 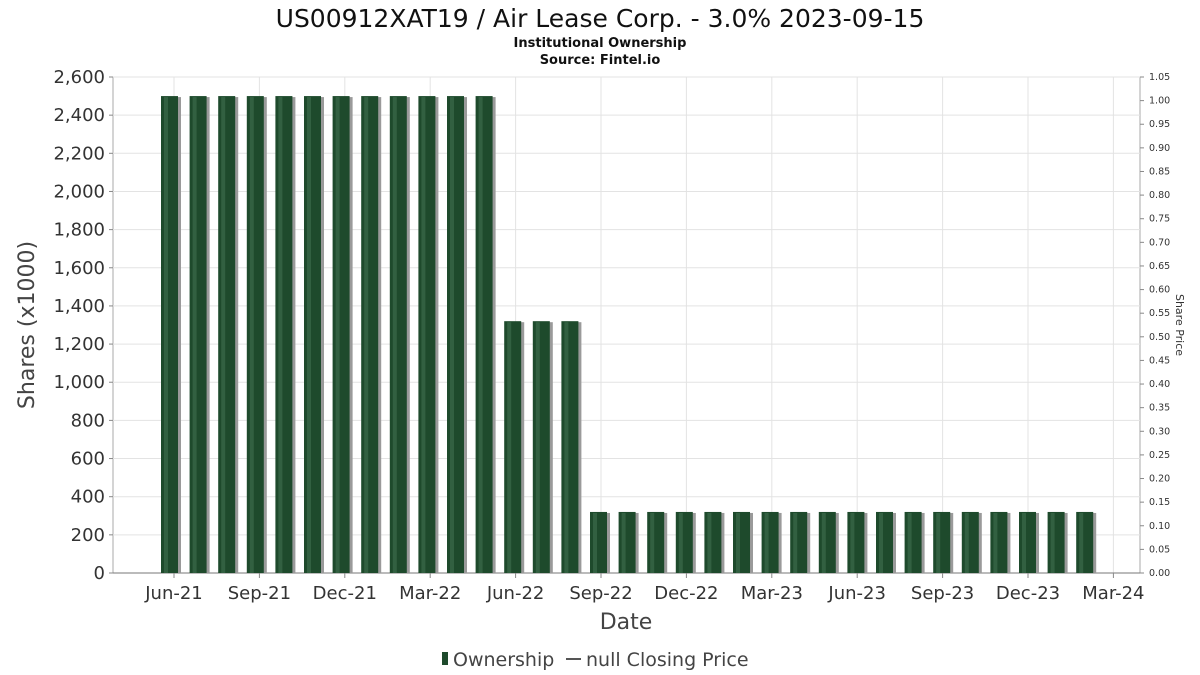 I want to click on legend-ownership-swatch, so click(x=445, y=658).